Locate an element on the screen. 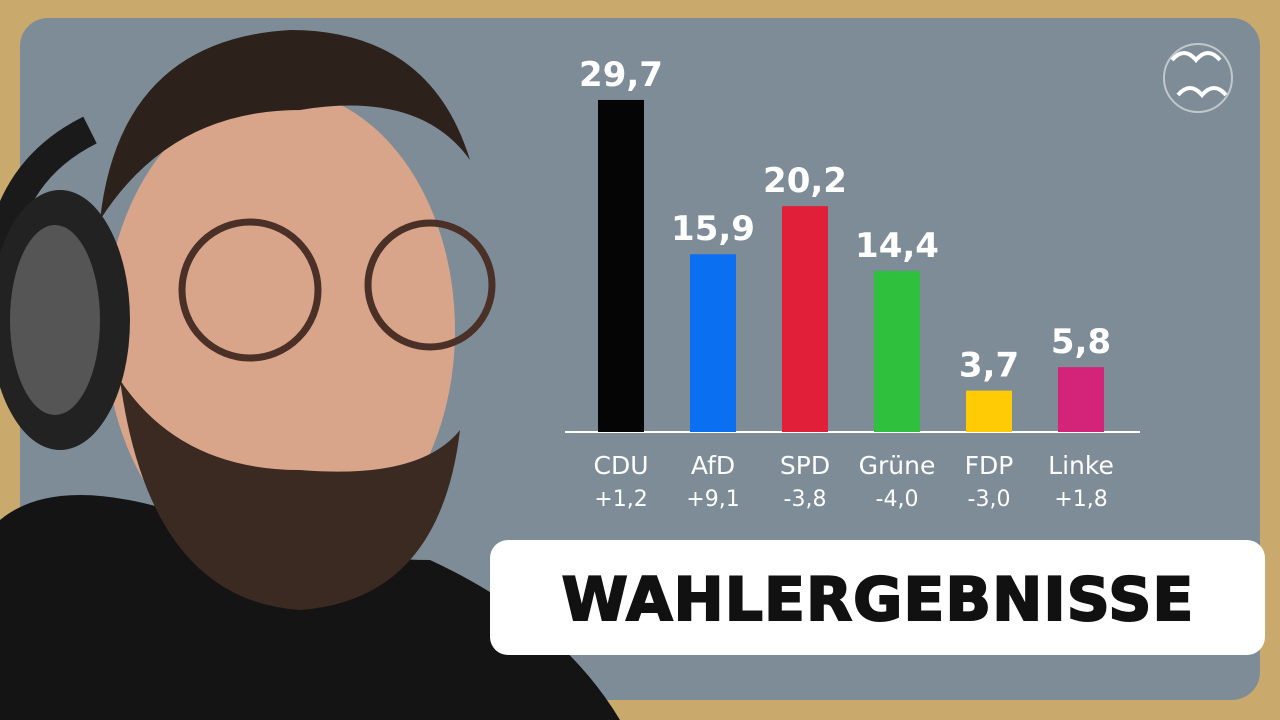 Image resolution: width=1280 pixels, height=720 pixels. value-label: 20,2 is located at coordinates (805, 181).